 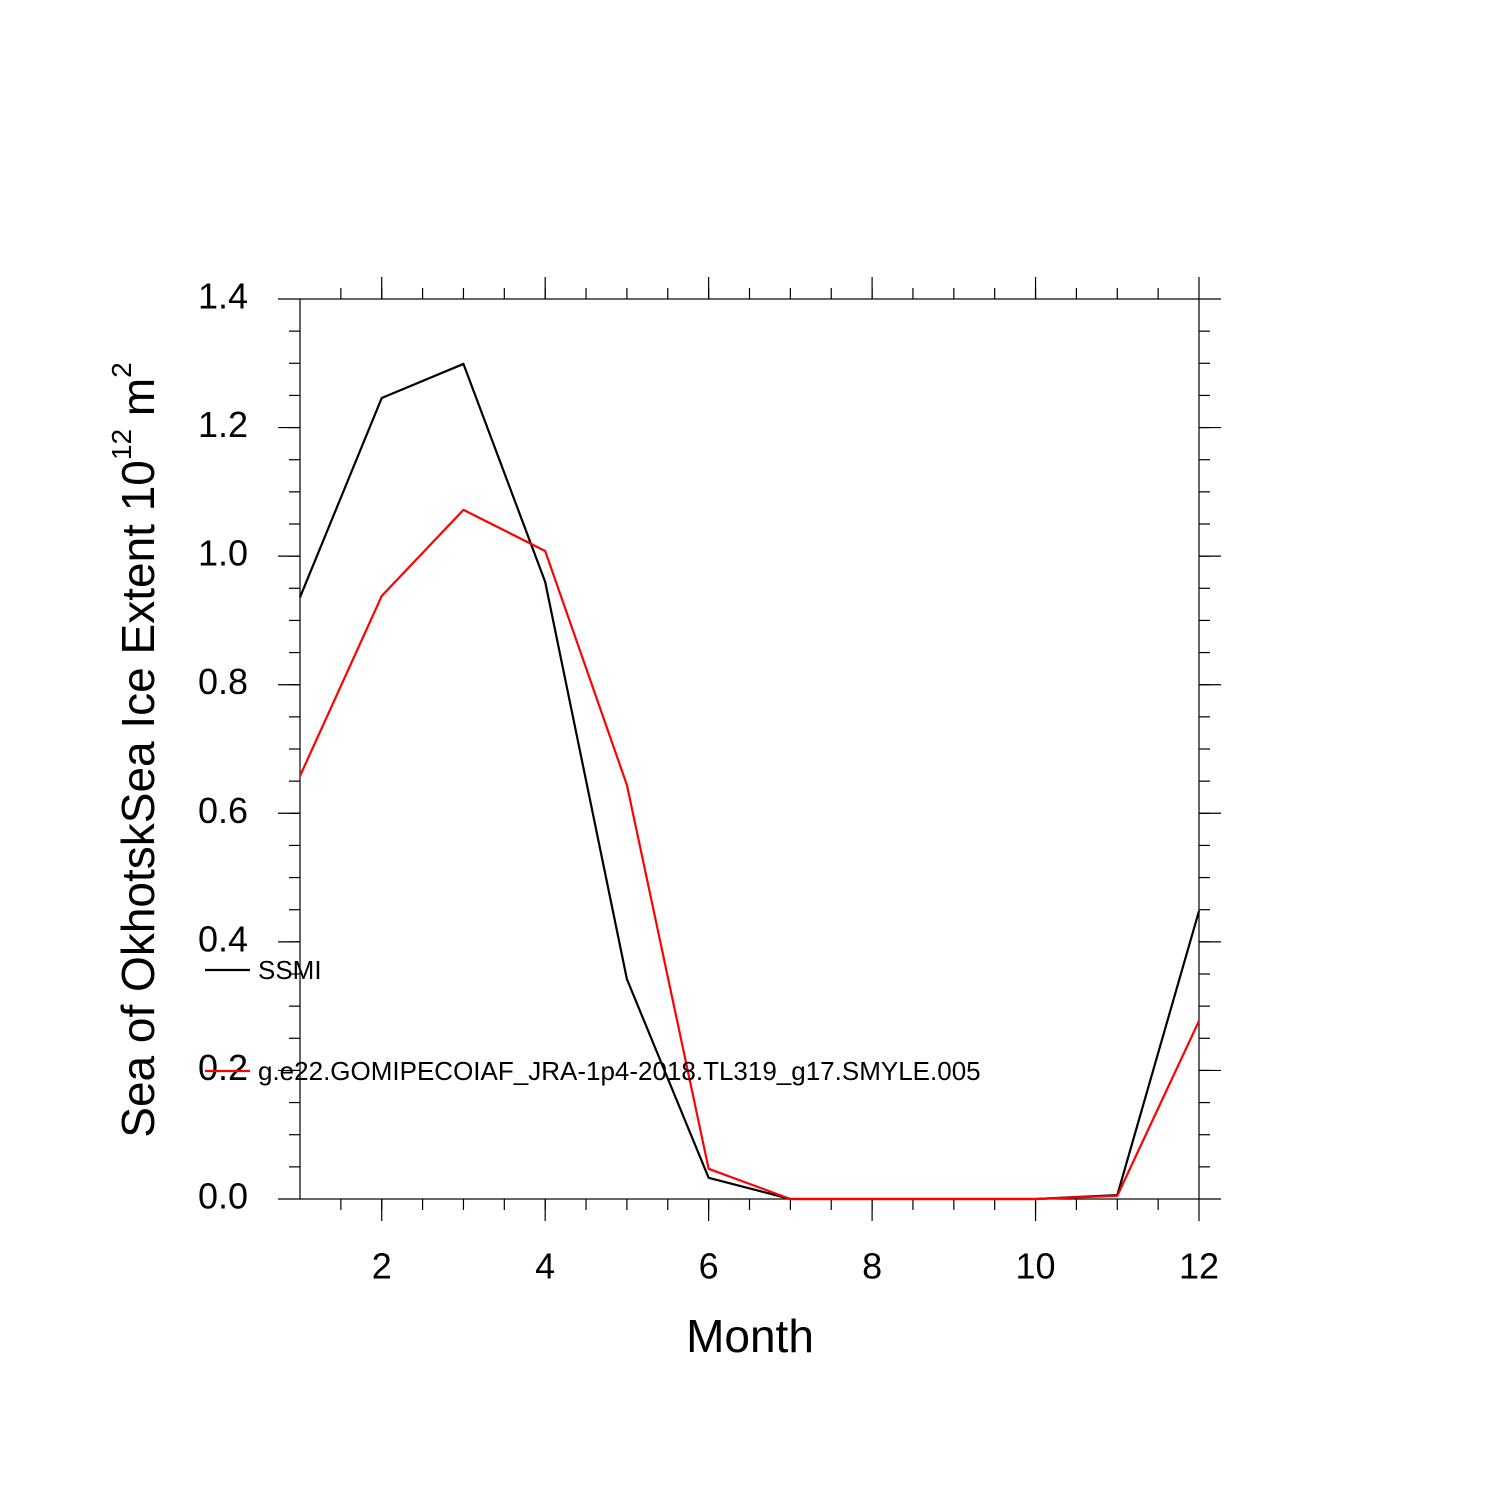 What do you see at coordinates (223, 424) in the screenshot?
I see `y-tick-label: 1.2` at bounding box center [223, 424].